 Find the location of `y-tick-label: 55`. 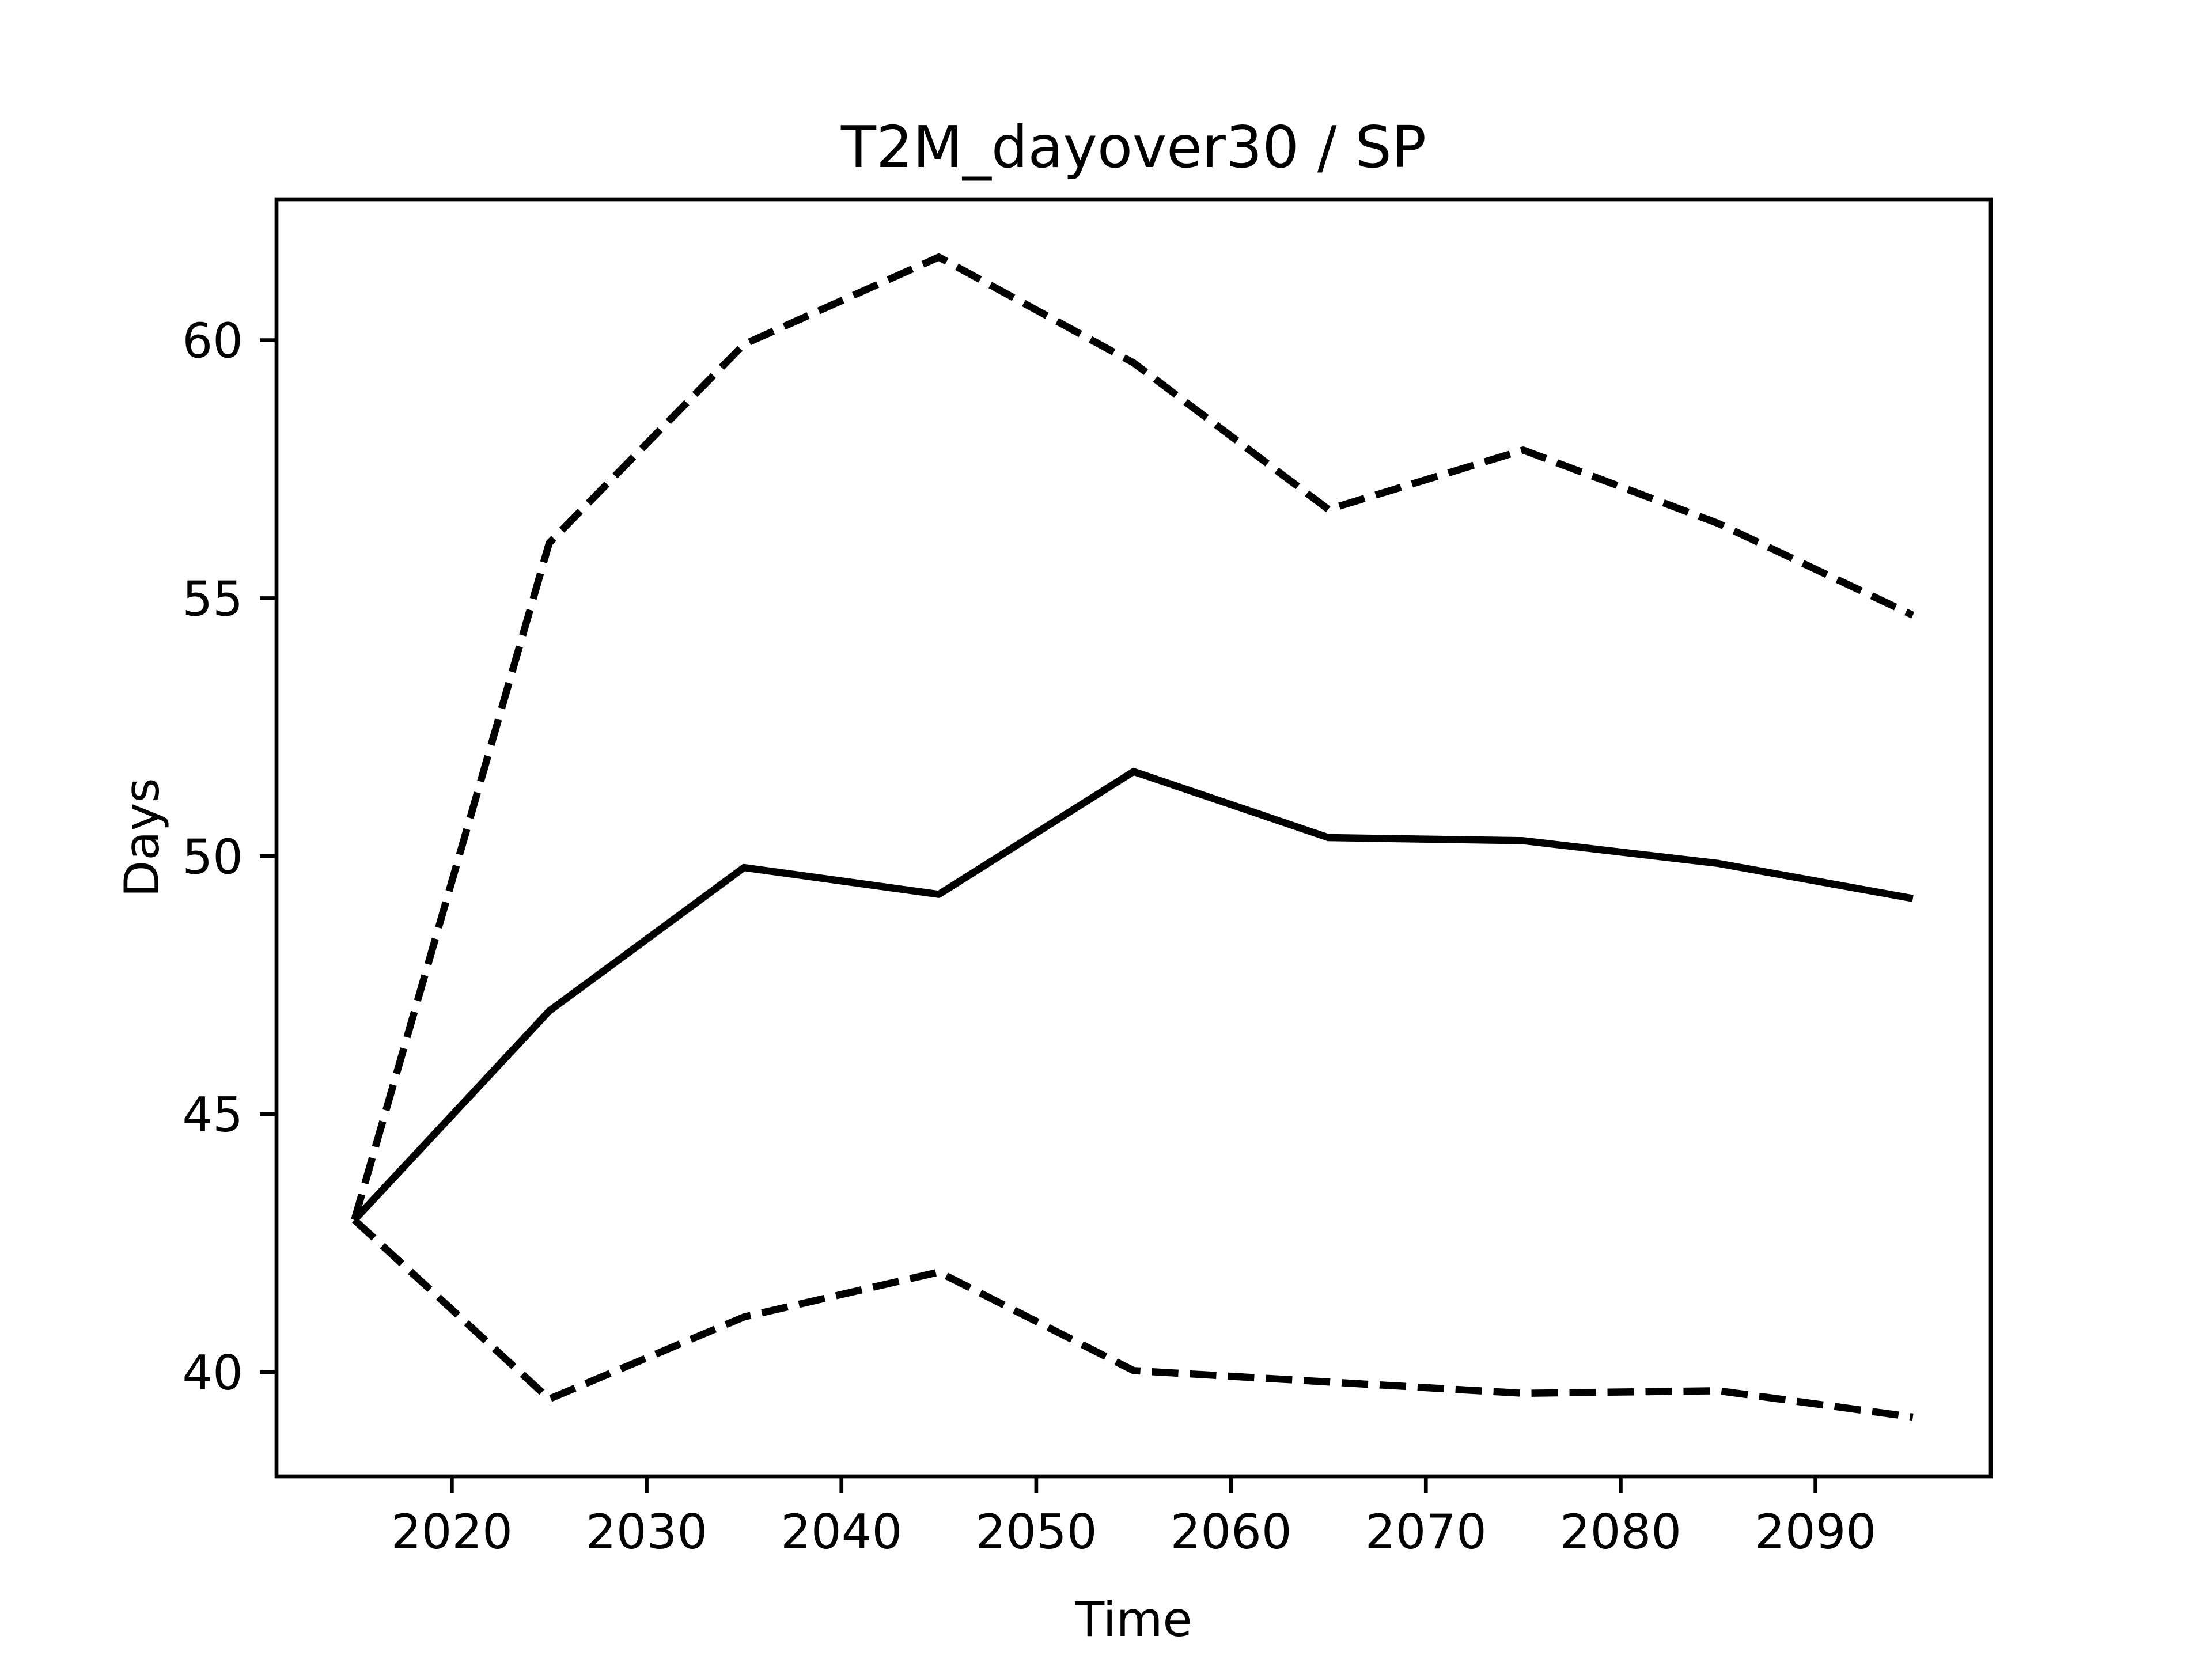

y-tick-label: 55 is located at coordinates (212, 599).